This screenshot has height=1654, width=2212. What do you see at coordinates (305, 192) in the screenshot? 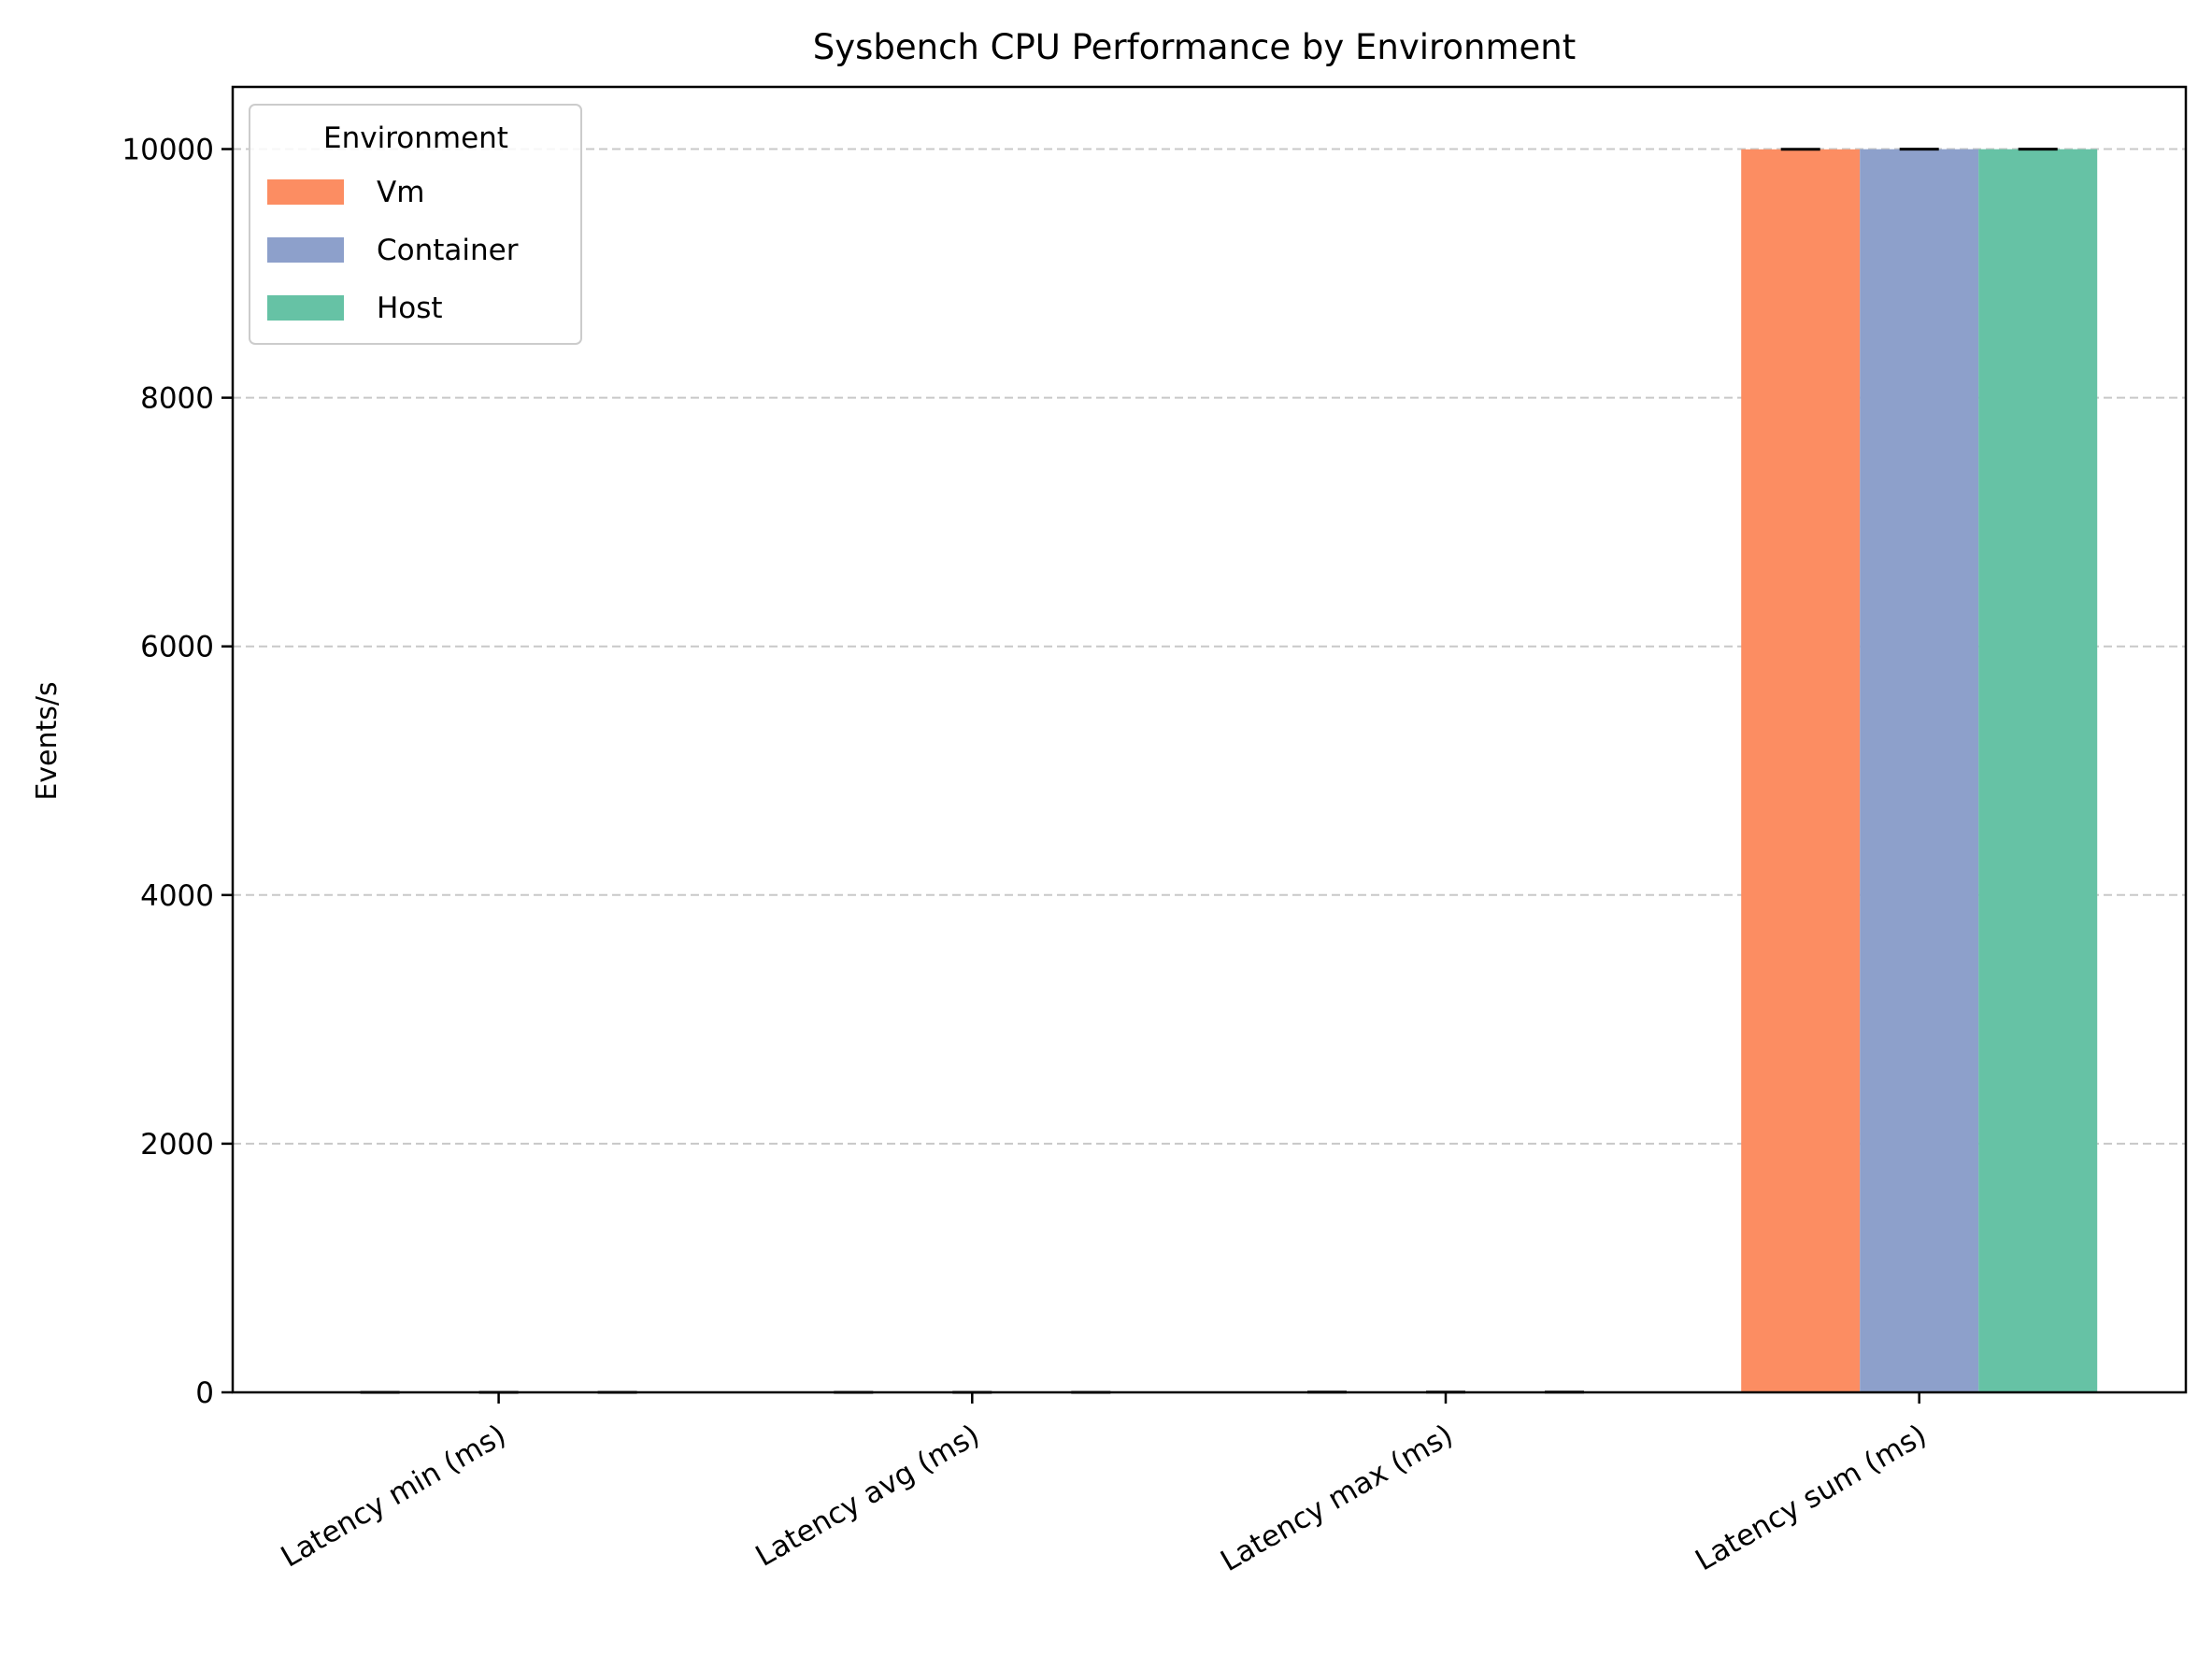
I see `legend-swatch-vm` at bounding box center [305, 192].